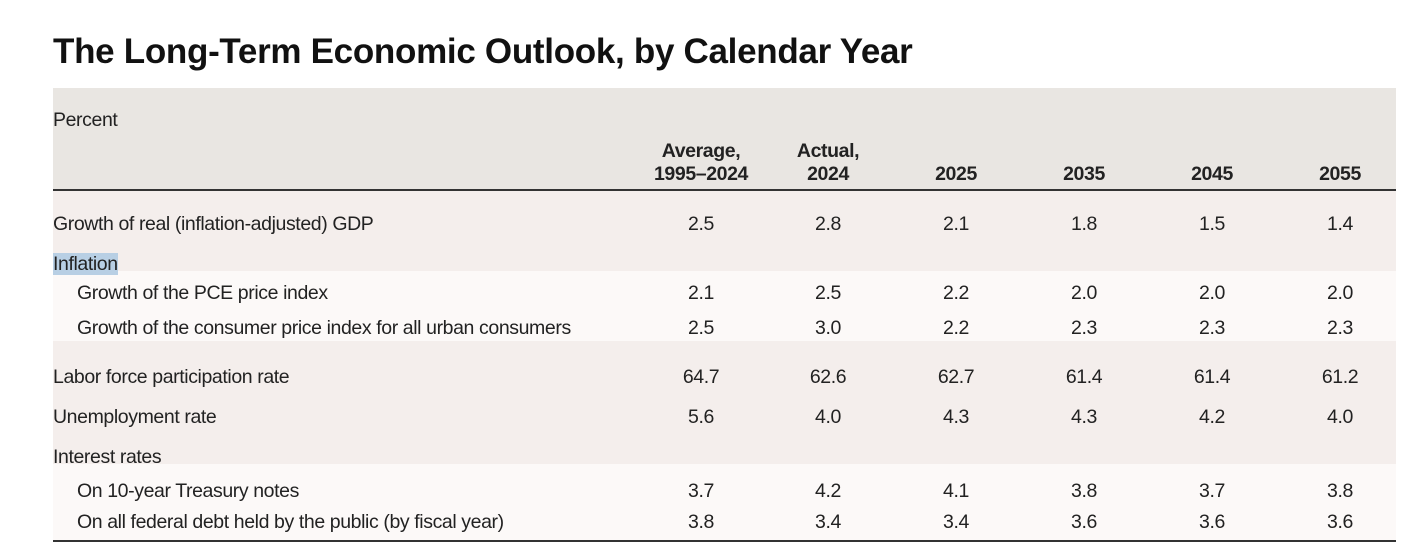  I want to click on row-label: Unemployment rate, so click(135, 417).